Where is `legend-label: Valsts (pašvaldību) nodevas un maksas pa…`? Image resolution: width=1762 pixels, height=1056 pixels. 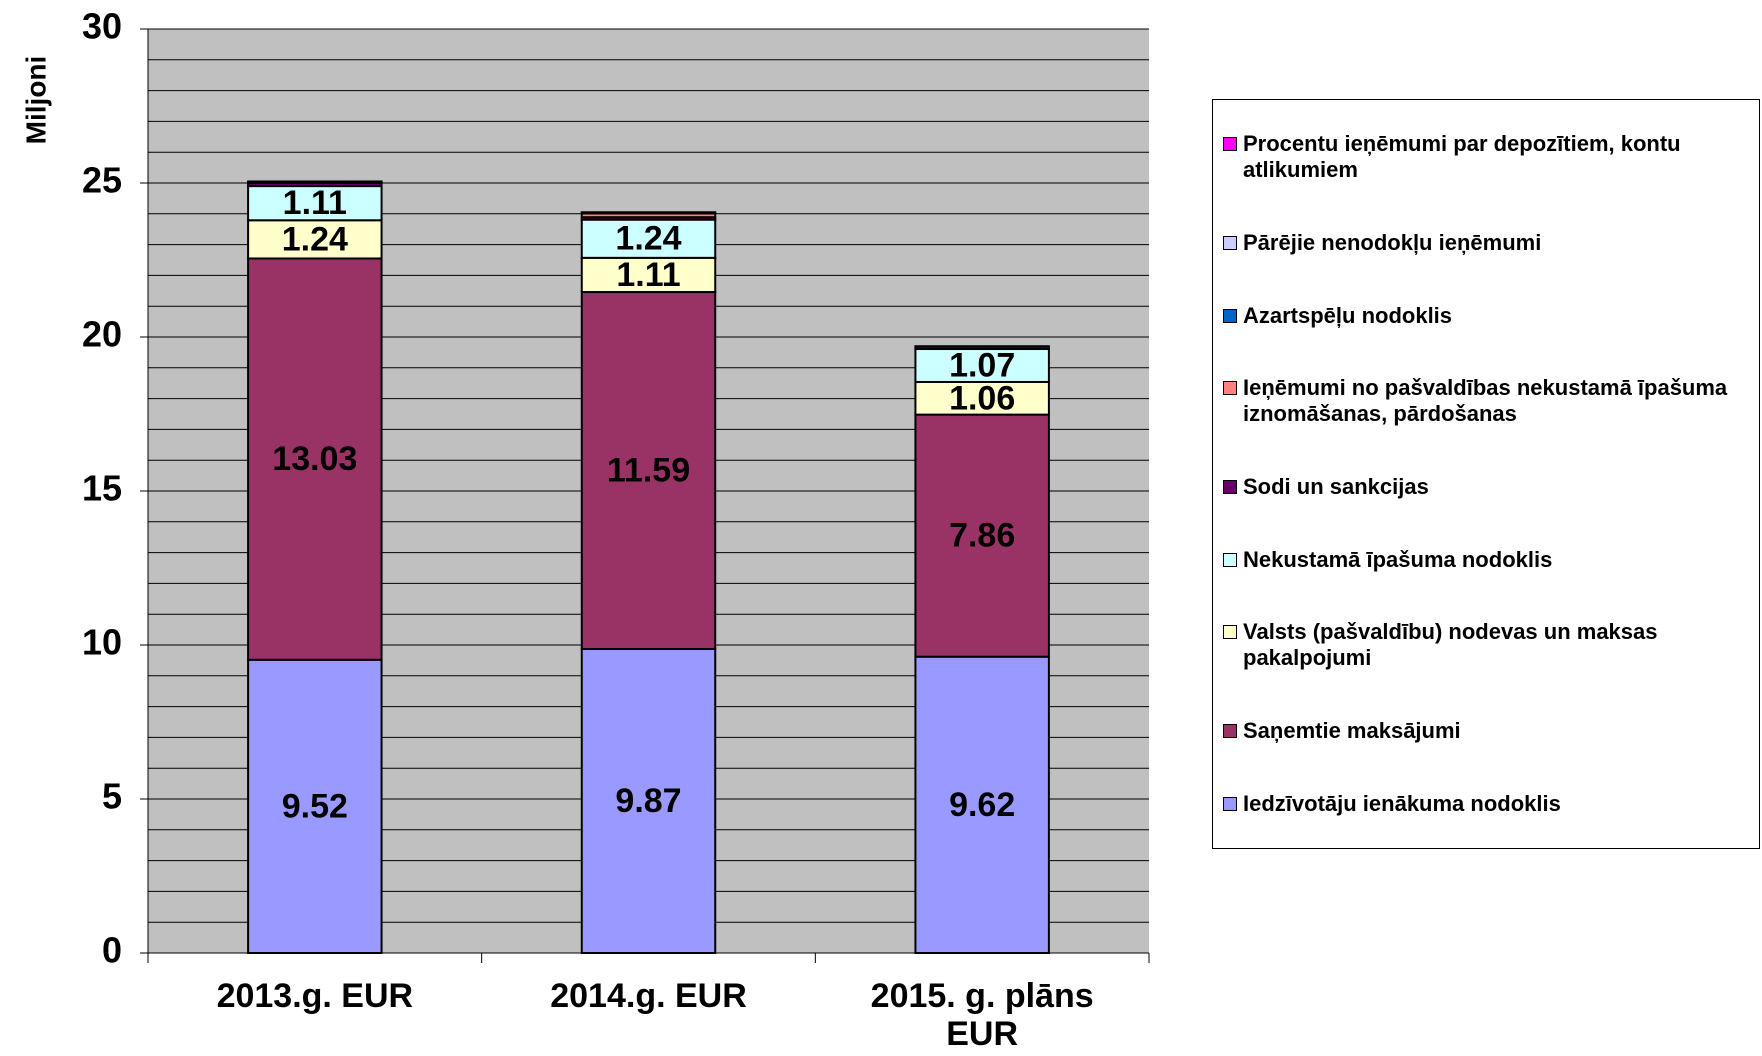
legend-label: Valsts (pašvaldību) nodevas un maksas pa… is located at coordinates (1450, 645).